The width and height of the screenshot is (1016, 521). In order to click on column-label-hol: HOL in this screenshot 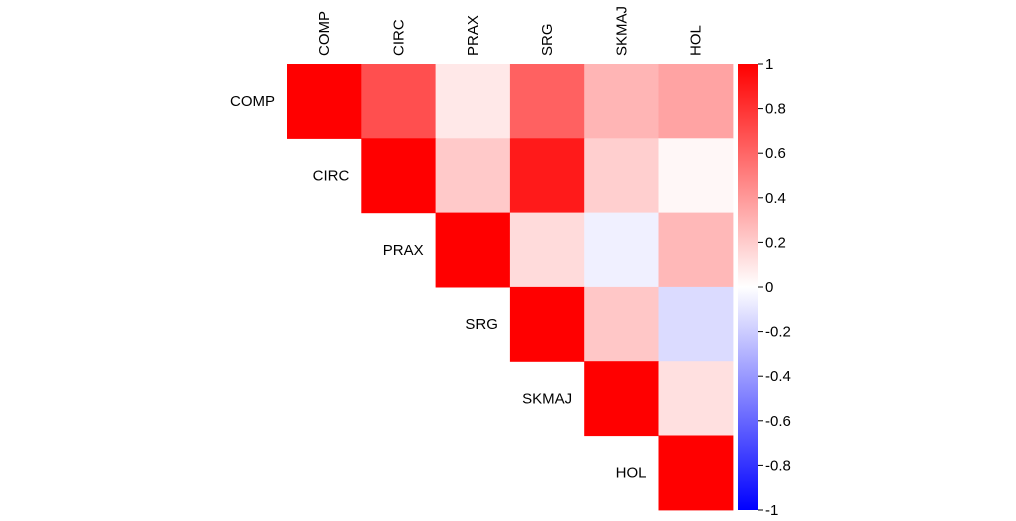, I will do `click(696, 40)`.